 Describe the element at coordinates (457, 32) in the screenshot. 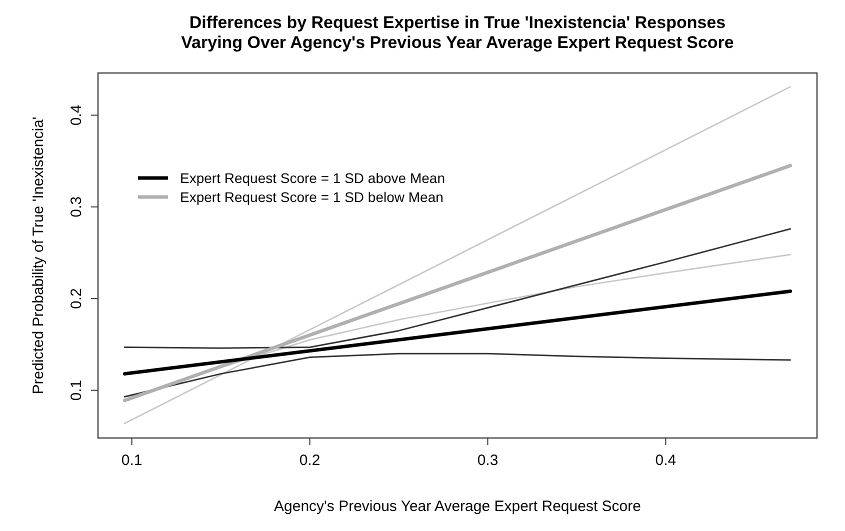

I see `chart-title: Differences by Request Expertise in True 'Inexistencia' Responses Varying Over Agency's Previous Year Average Expert Request Score` at that location.